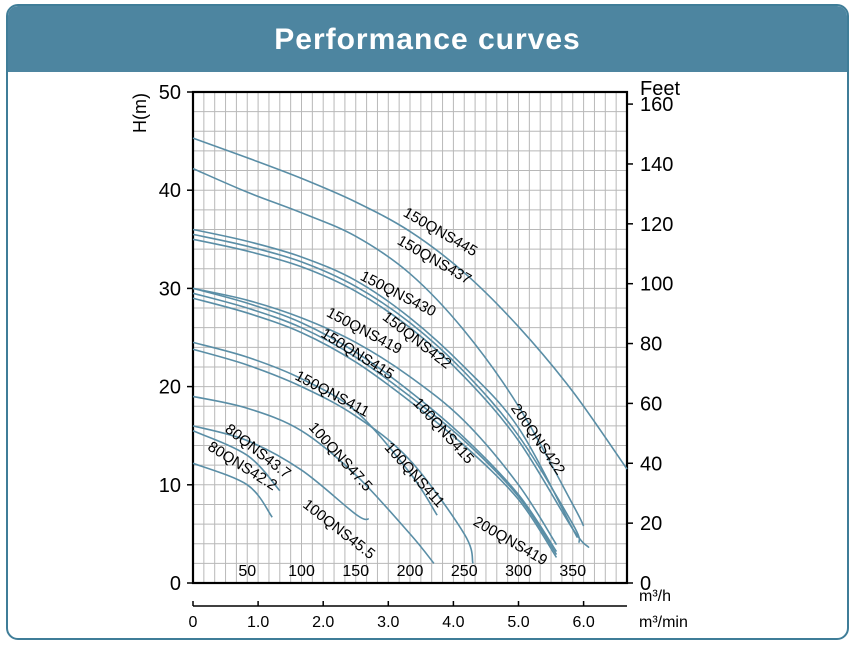 Image resolution: width=855 pixels, height=646 pixels. What do you see at coordinates (651, 464) in the screenshot?
I see `y2-tick-label: 40` at bounding box center [651, 464].